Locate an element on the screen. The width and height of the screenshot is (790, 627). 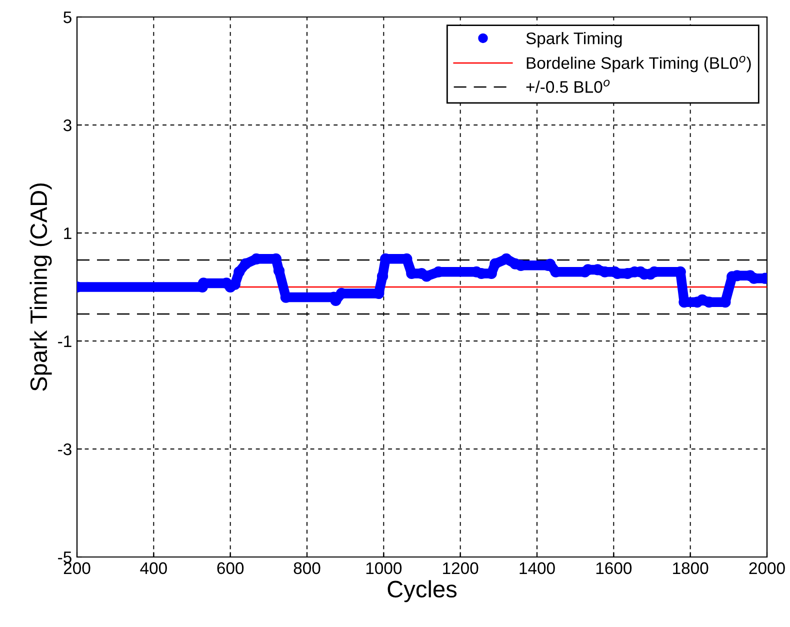
x-tick-label: 2000 is located at coordinates (767, 568).